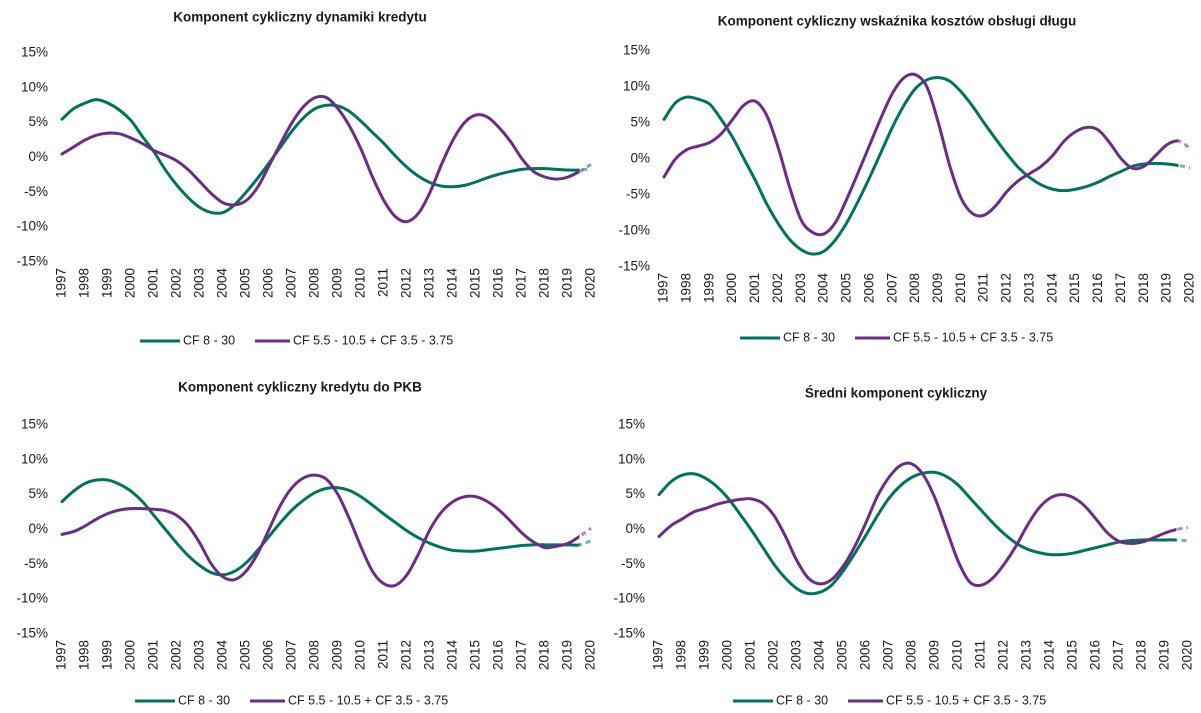 This screenshot has width=1201, height=713. I want to click on chart-title: Komponent cykliczny kredytu do PKB, so click(300, 387).